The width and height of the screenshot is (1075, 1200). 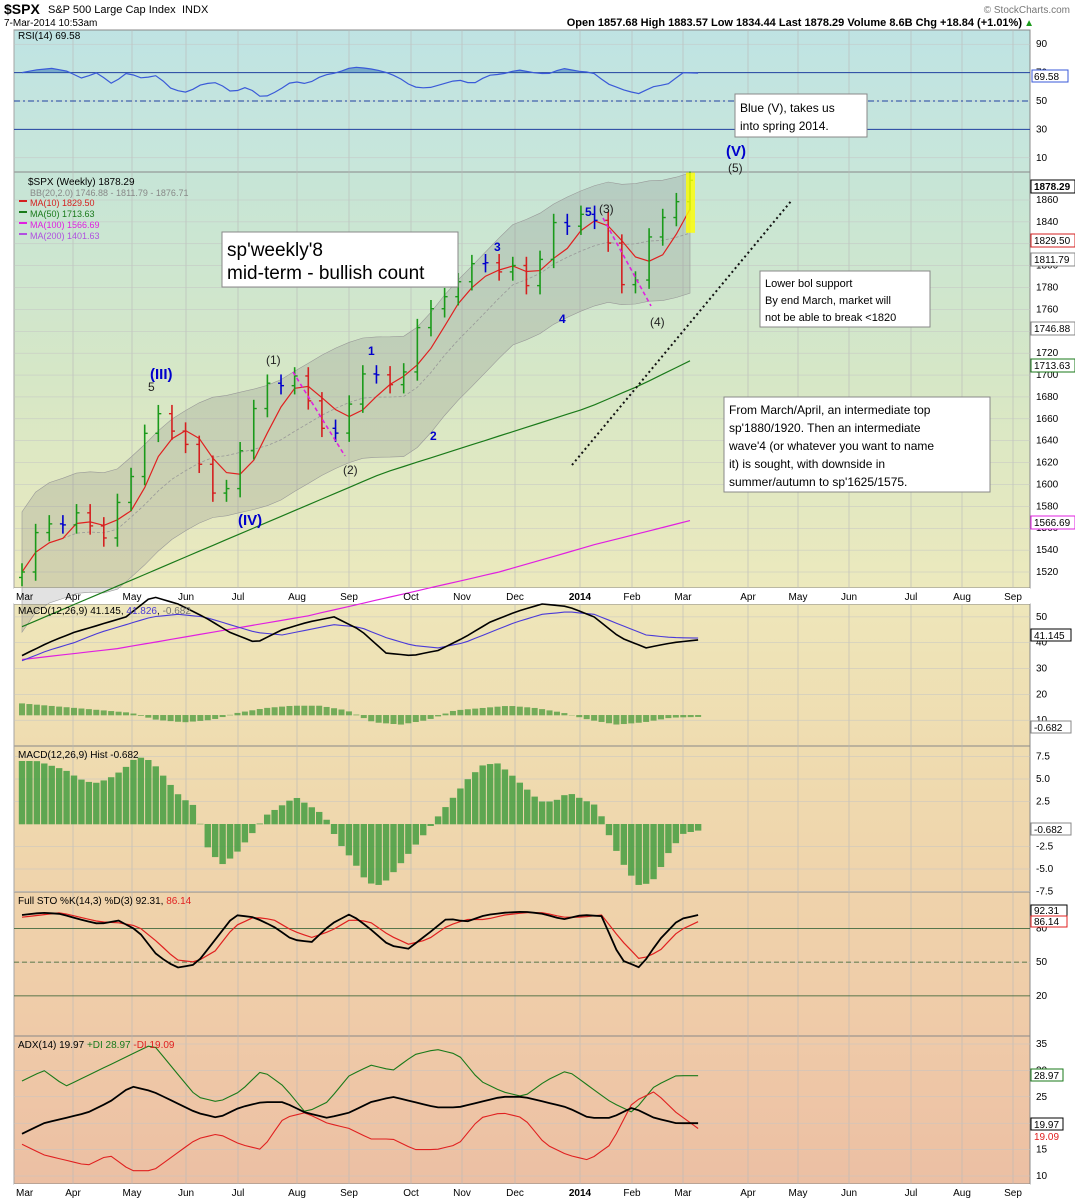 I want to click on macd-legend: MACD(12,26,9) 41.145, 41.826, -0.682, so click(x=104, y=611).